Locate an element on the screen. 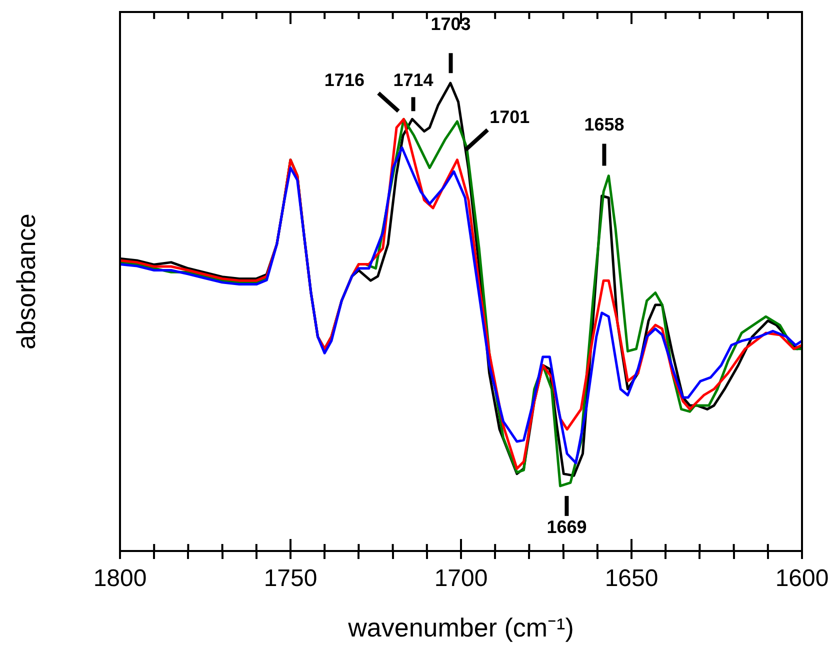 The width and height of the screenshot is (840, 649). annotation: 1716 is located at coordinates (344, 80).